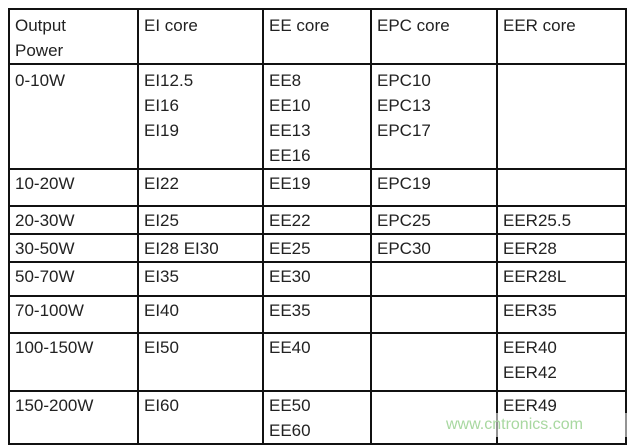 This screenshot has height=445, width=633. I want to click on cell-text: EI40, so click(161, 310).